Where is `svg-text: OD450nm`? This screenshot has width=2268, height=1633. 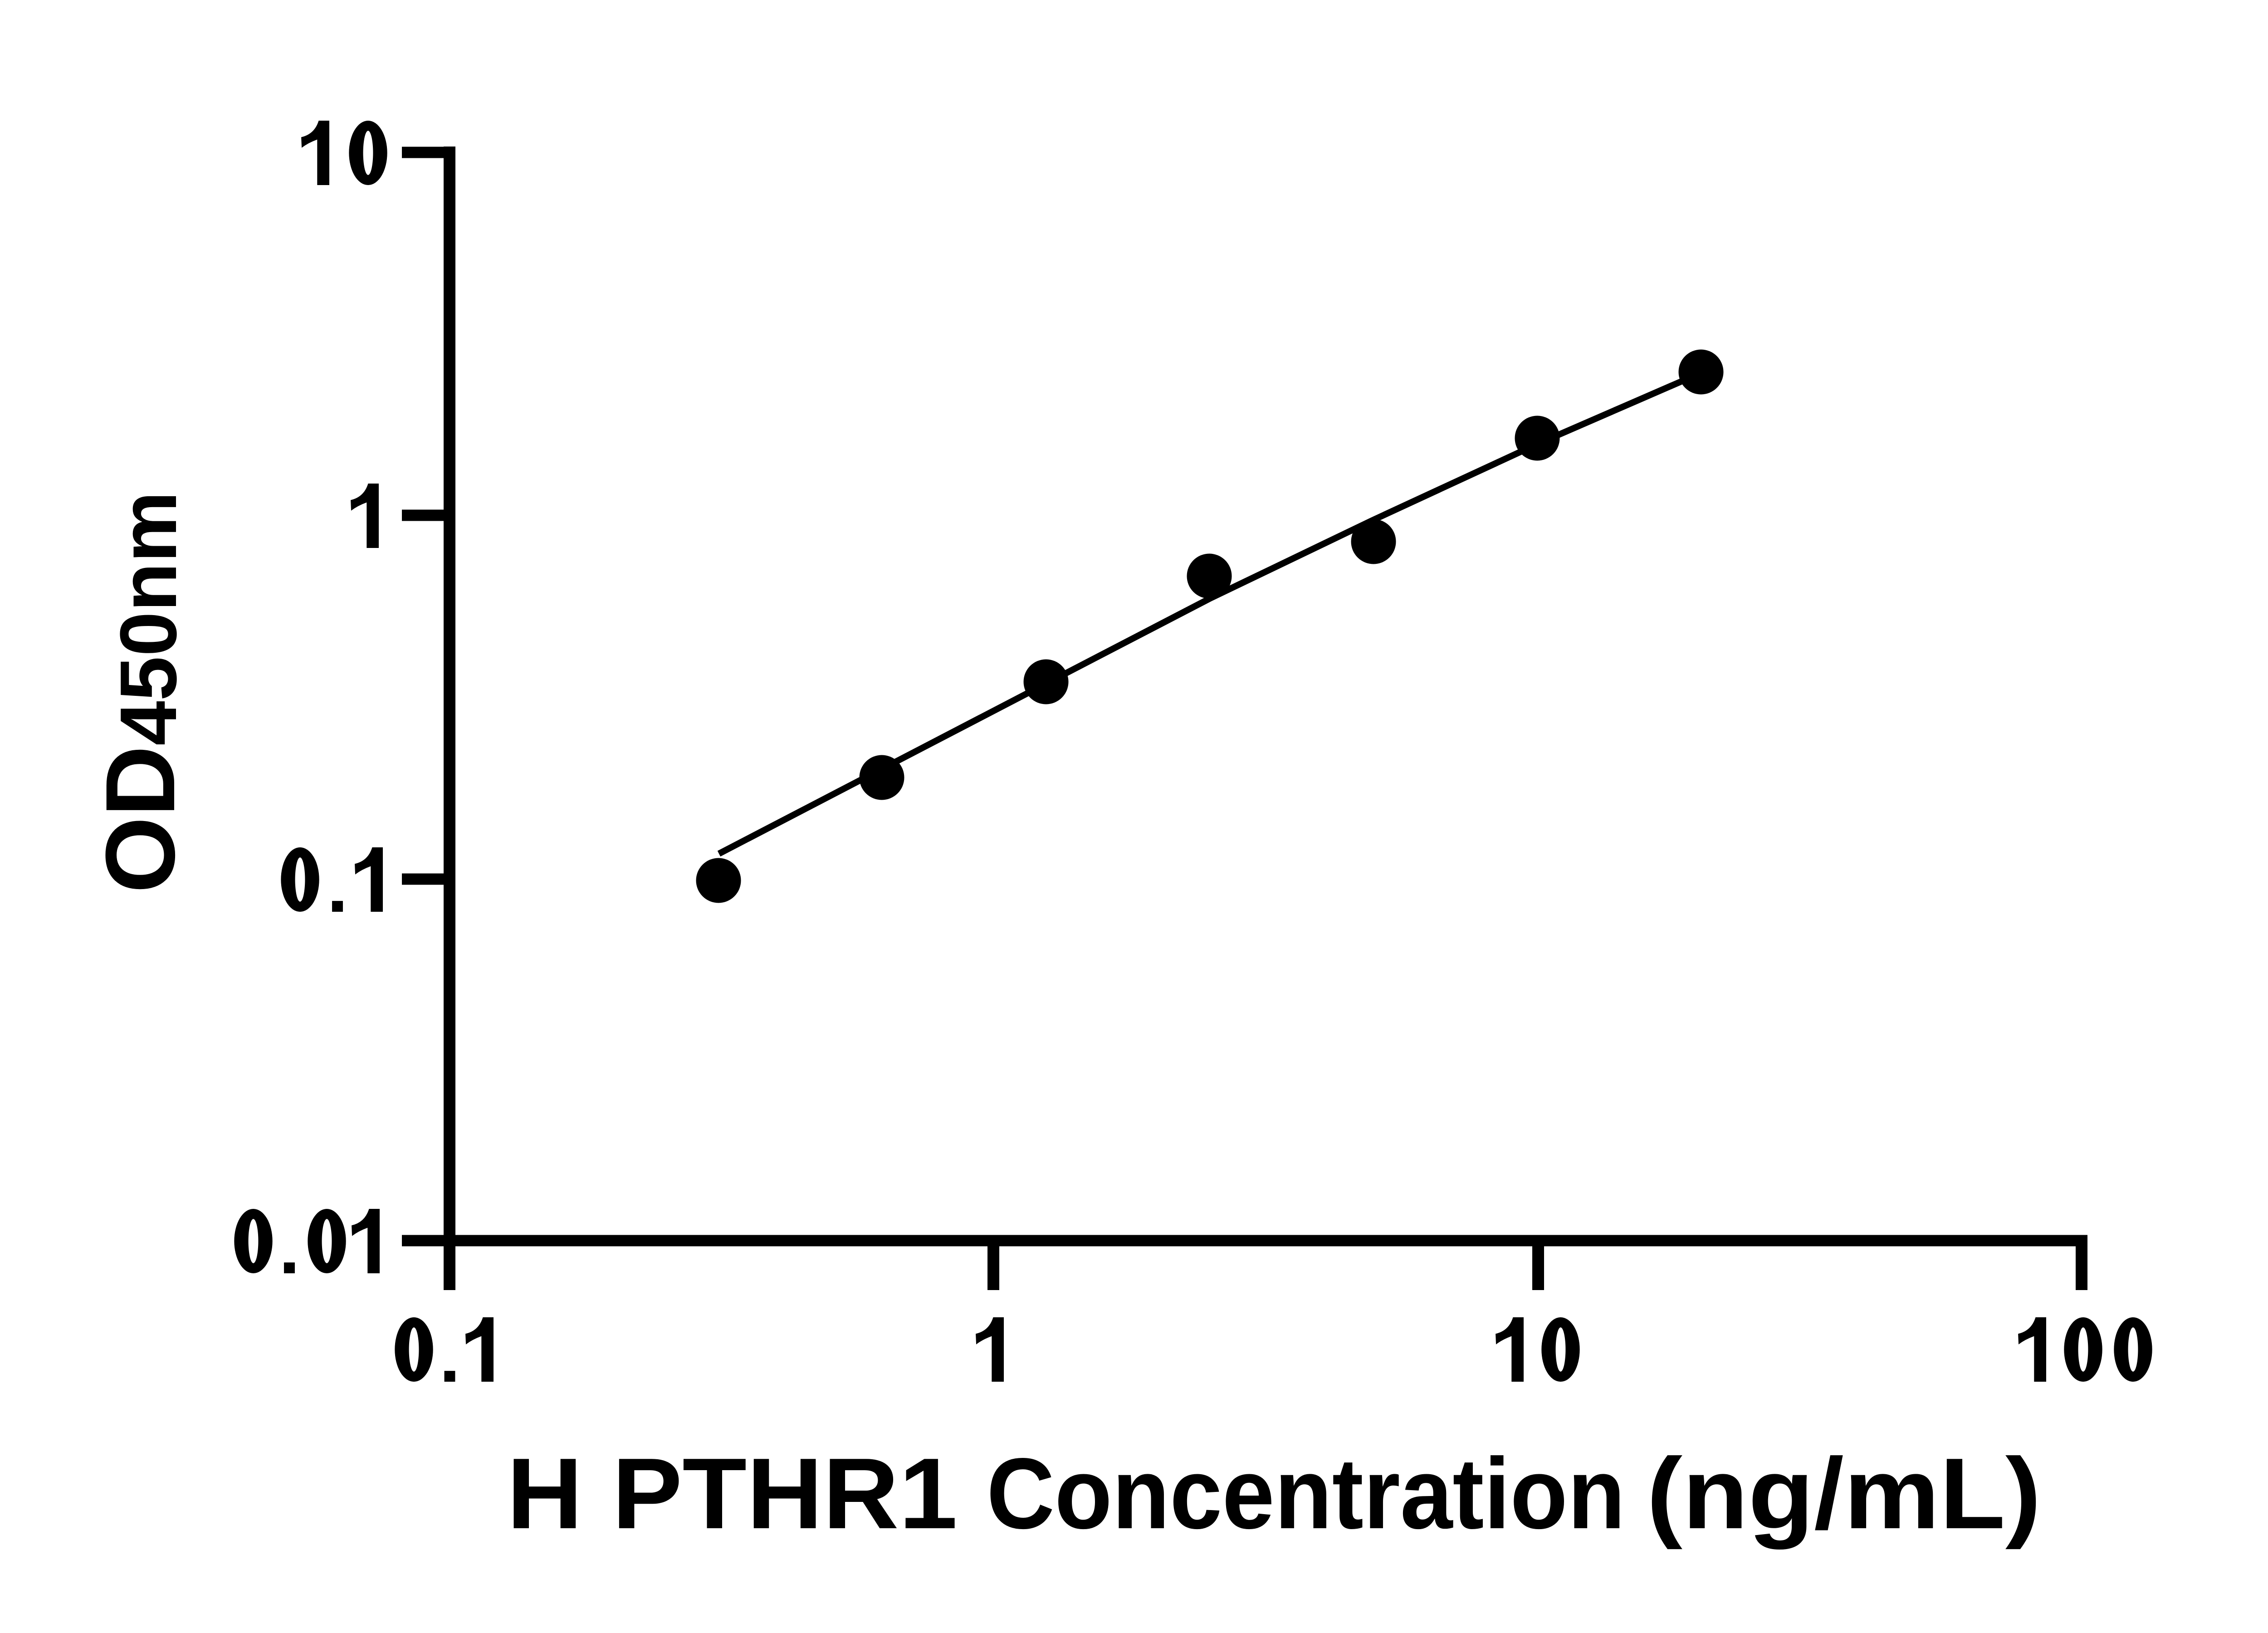
svg-text: OD450nm is located at coordinates (140, 692).